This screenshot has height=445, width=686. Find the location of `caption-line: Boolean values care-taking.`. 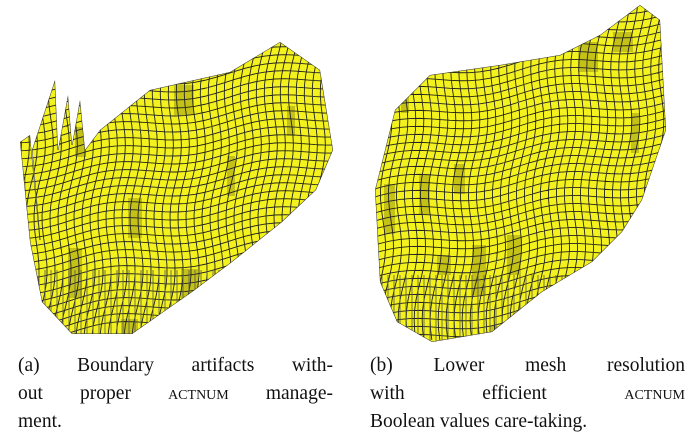

caption-line: Boolean values care-taking. is located at coordinates (527, 422).